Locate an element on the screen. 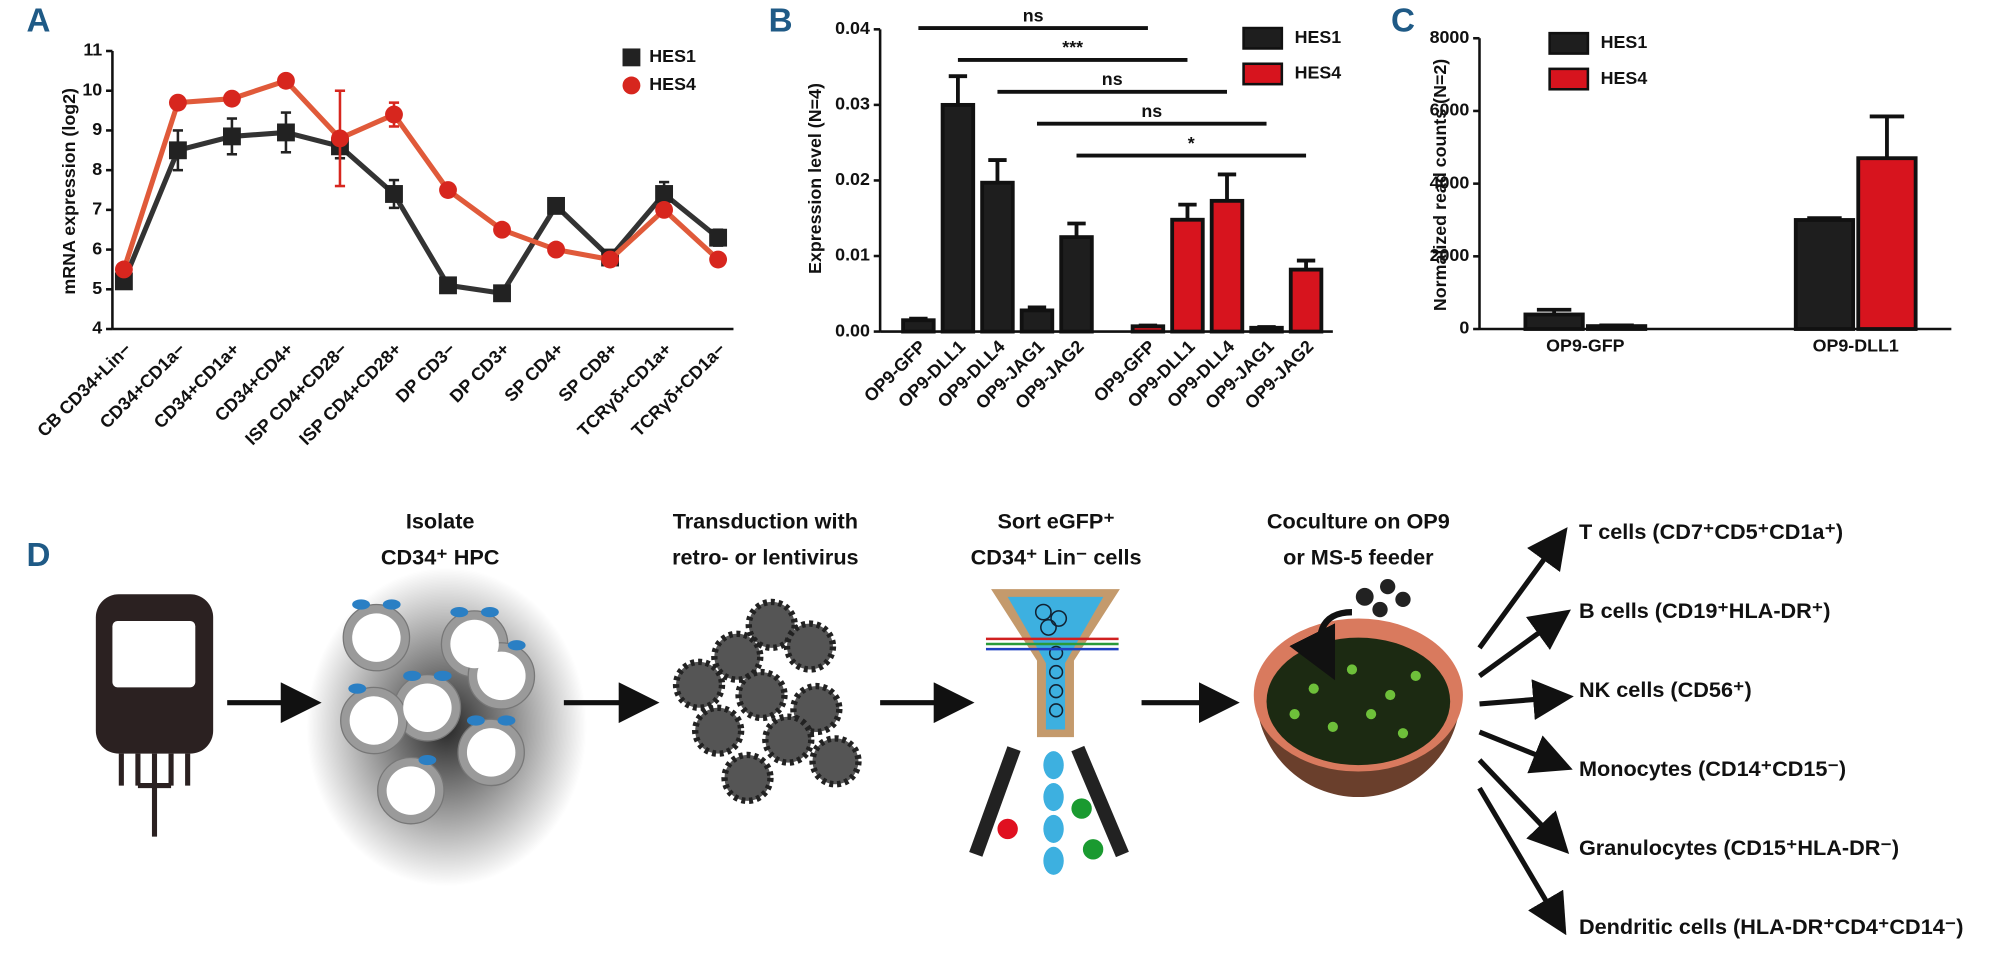 This screenshot has height=959, width=2000. y-tick-label: 0.01 is located at coordinates (852, 255).